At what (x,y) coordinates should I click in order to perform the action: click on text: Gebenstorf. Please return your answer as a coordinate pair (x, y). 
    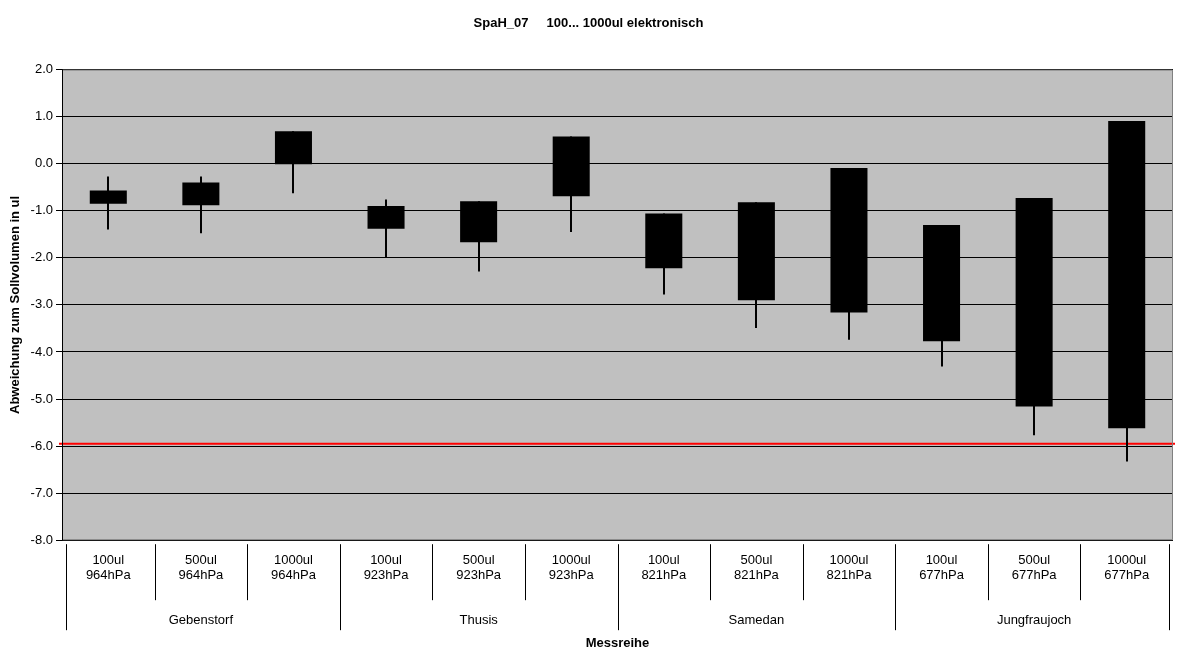
    Looking at the image, I should click on (201, 619).